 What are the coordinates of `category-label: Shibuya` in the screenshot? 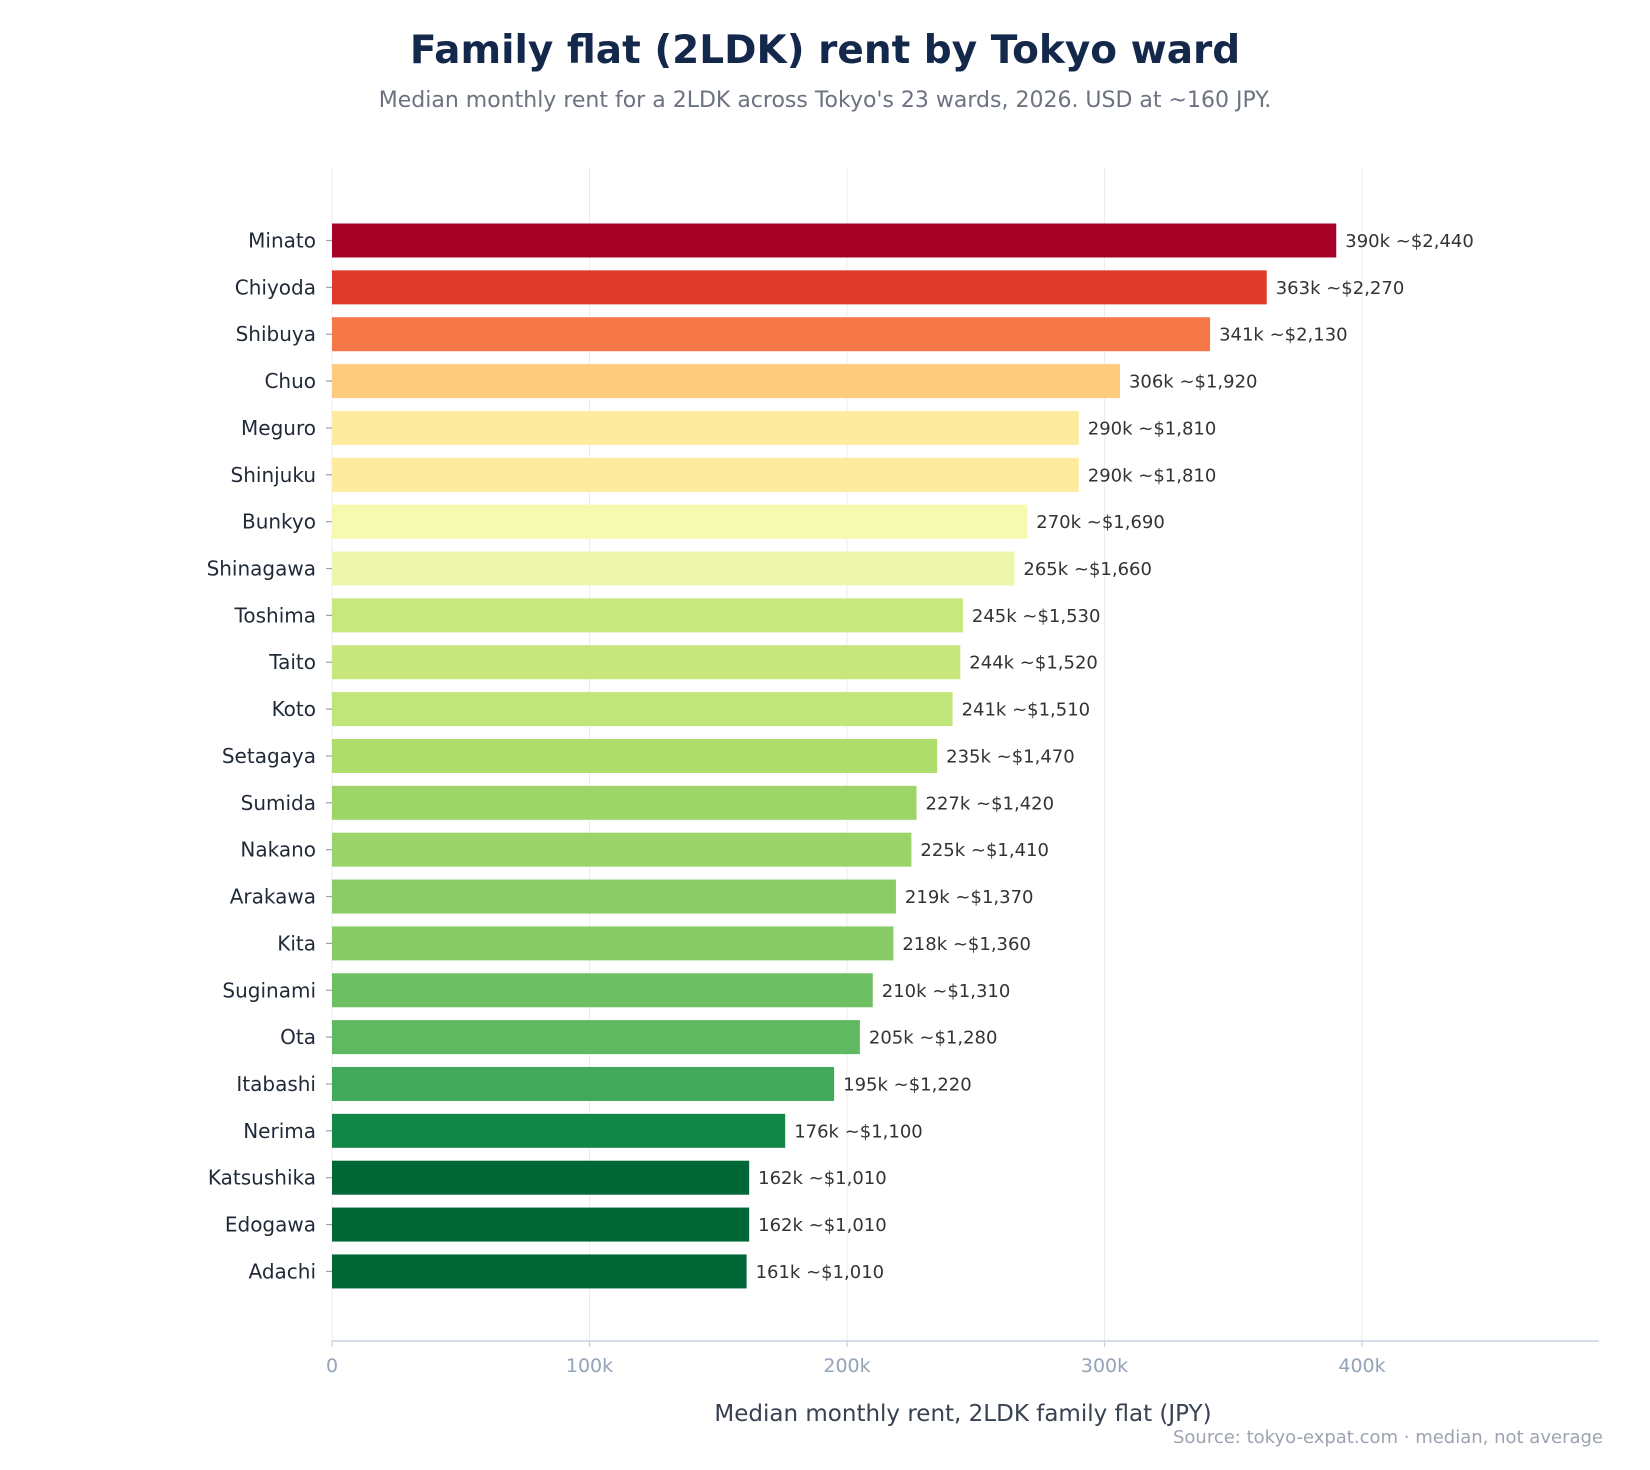 It's located at (276, 334).